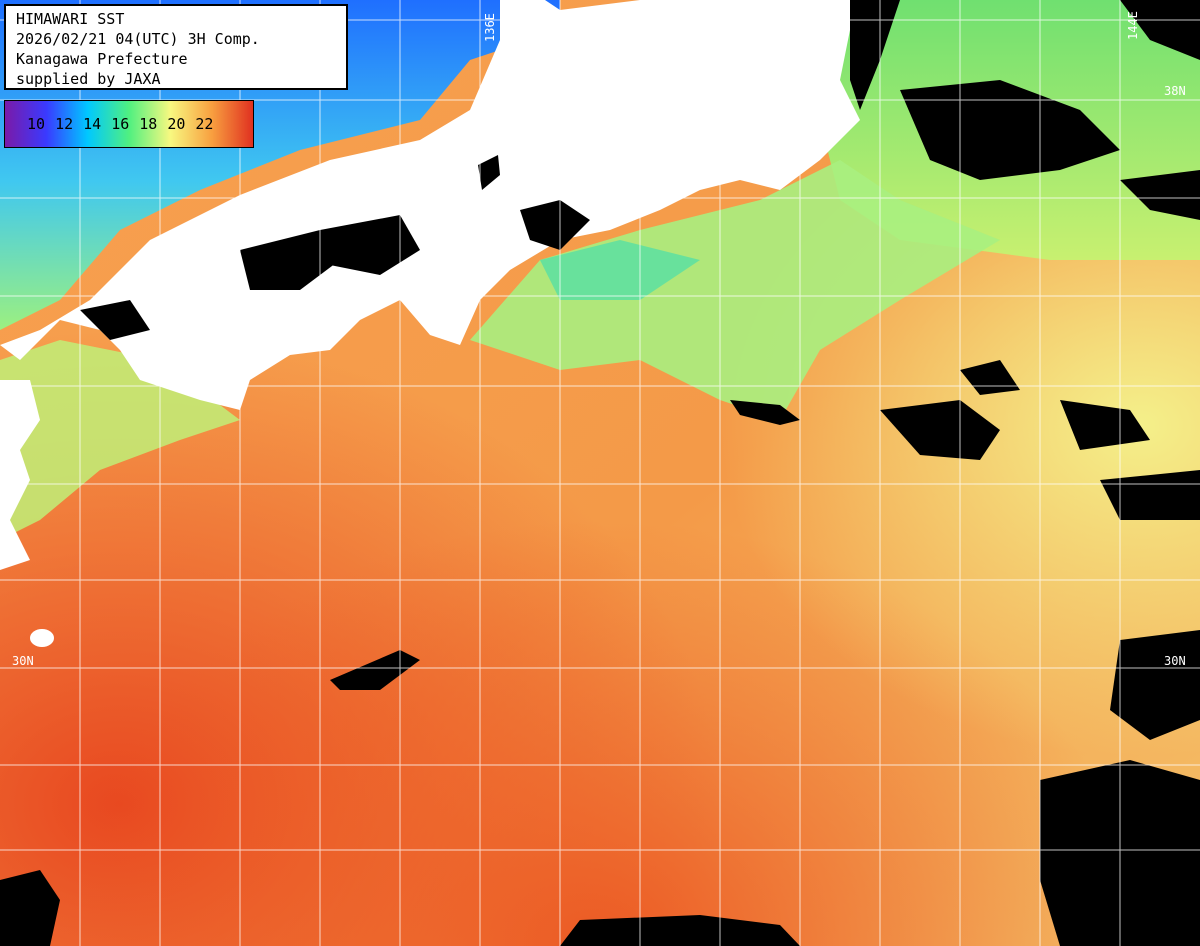 The image size is (1200, 946). I want to click on lat-label-30n-east: 30N, so click(1175, 661).